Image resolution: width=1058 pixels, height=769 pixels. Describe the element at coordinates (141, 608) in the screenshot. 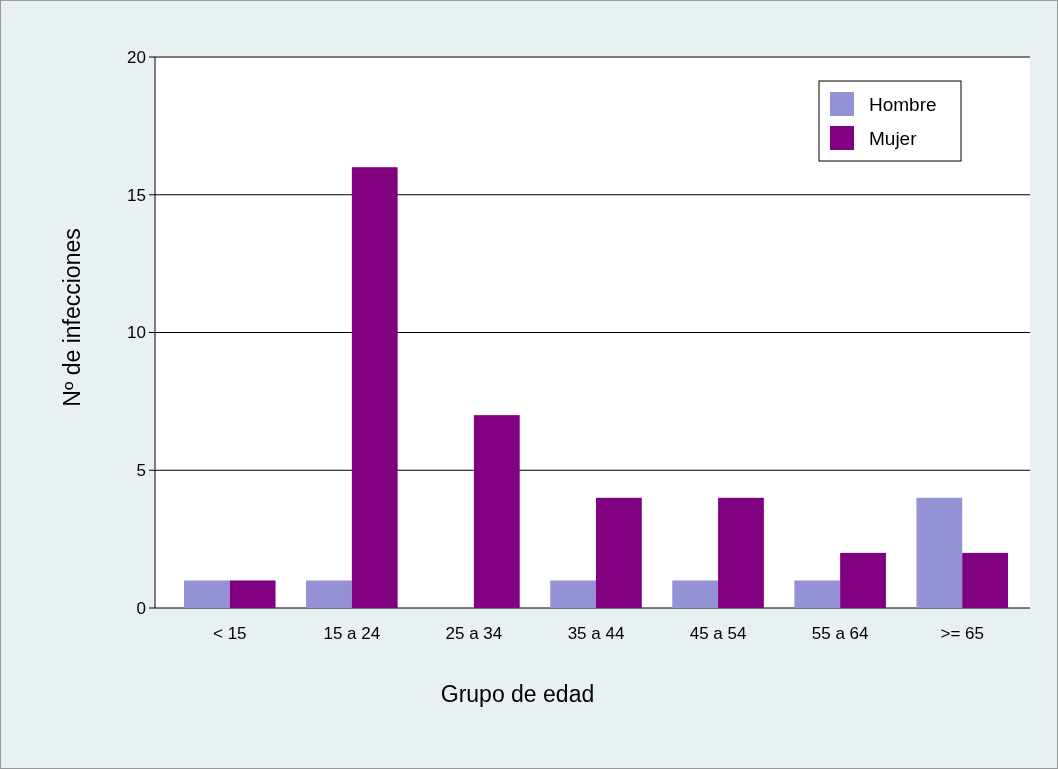

I see `y-tick-label: 0` at that location.